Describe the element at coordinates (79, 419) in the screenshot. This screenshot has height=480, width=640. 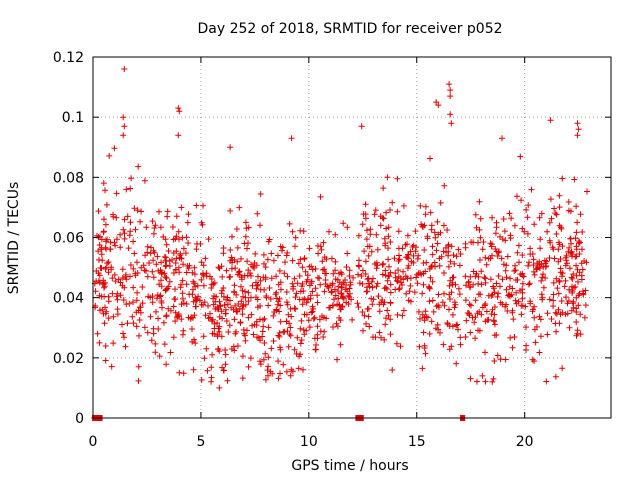
I see `y-tick-label: 0` at that location.